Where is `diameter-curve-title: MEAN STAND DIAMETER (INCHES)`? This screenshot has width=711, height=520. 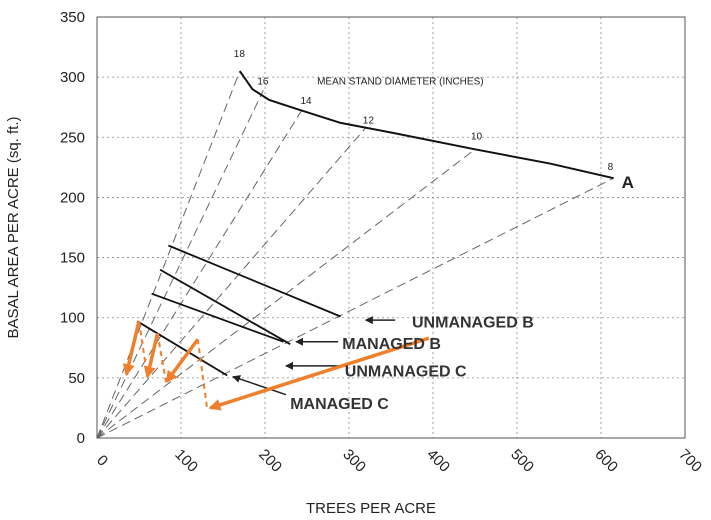 diameter-curve-title: MEAN STAND DIAMETER (INCHES) is located at coordinates (400, 81).